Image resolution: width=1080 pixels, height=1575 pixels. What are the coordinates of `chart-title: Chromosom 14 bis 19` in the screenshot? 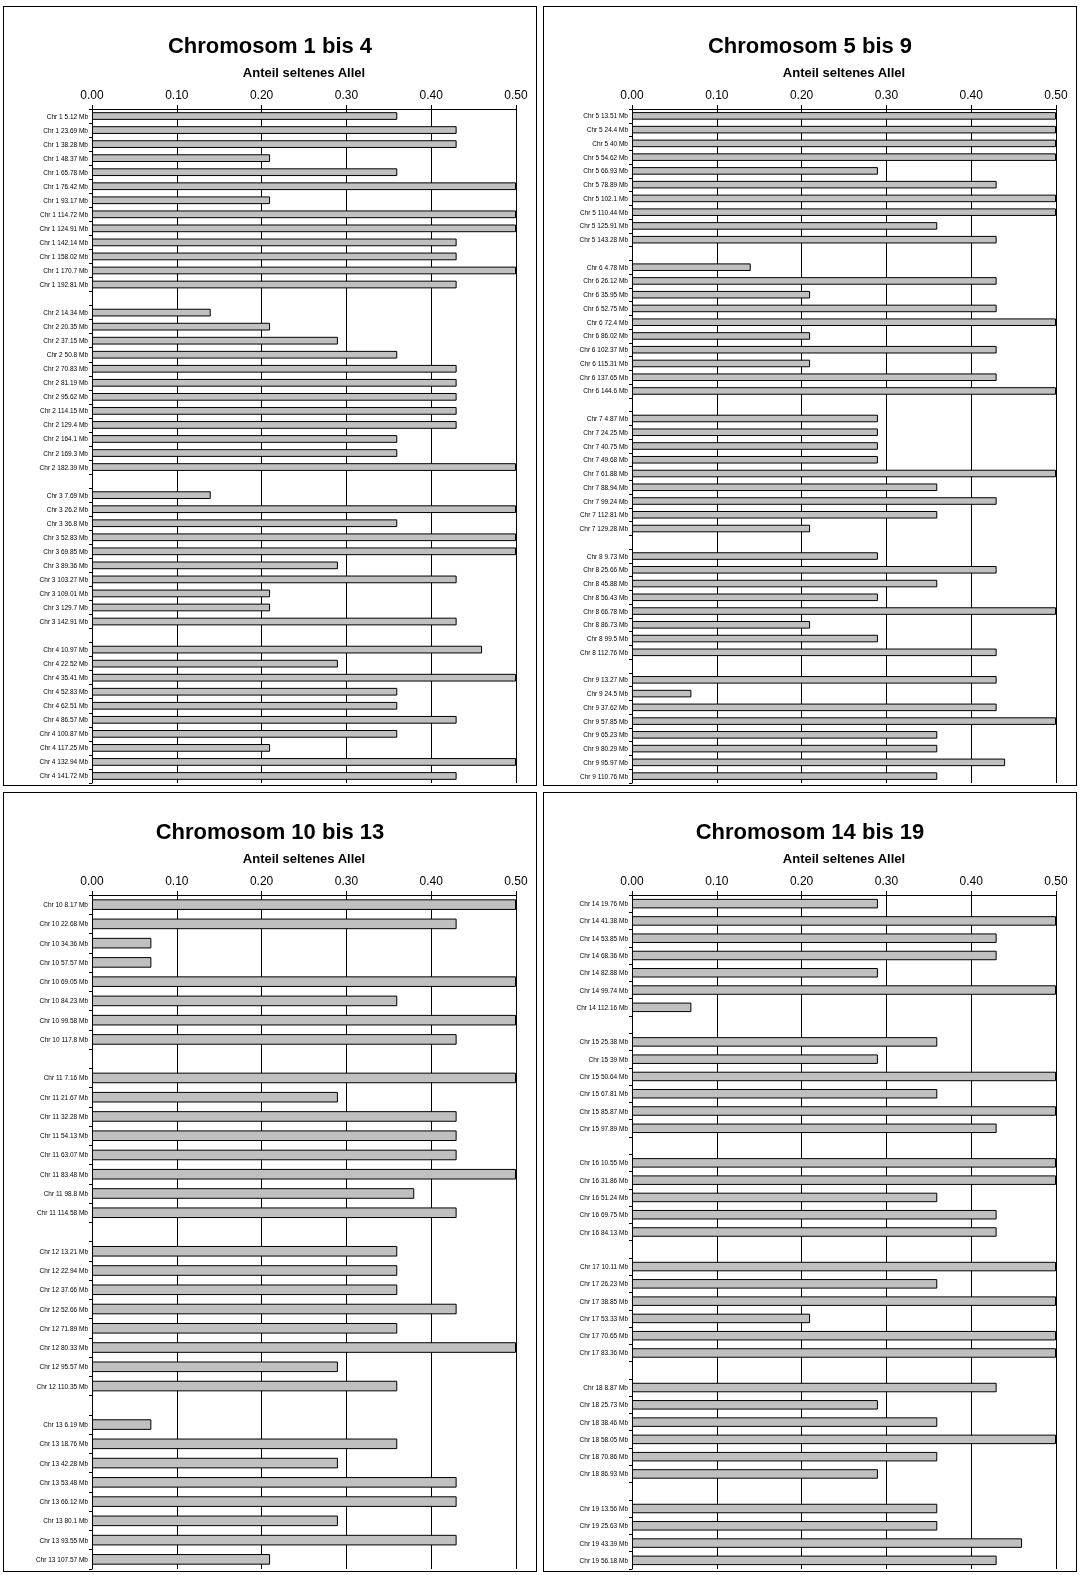 It's located at (810, 831).